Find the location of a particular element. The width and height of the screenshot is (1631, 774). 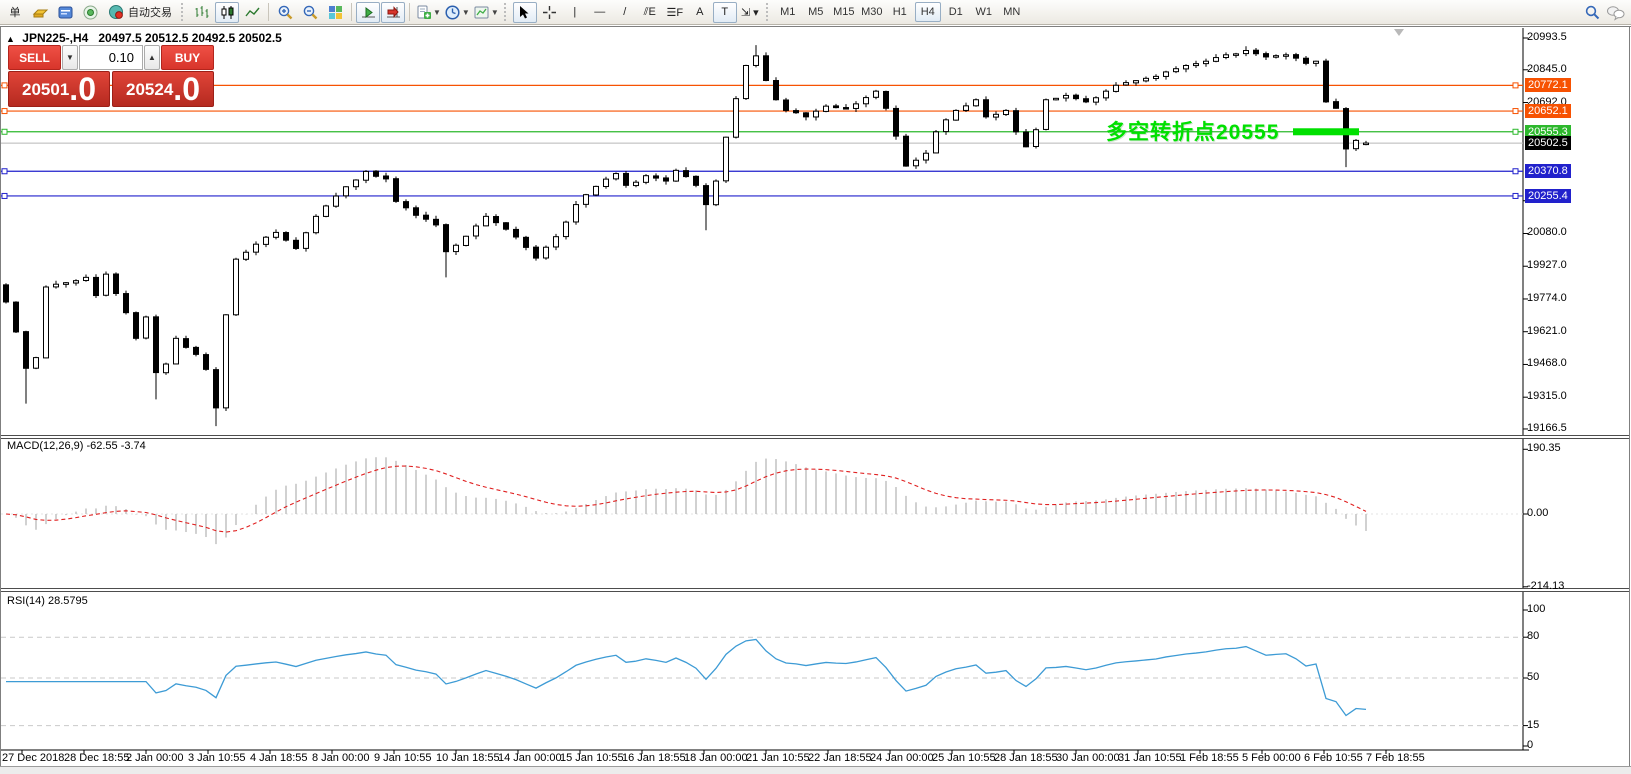

time-axis-label: 8 Jan 00:00 is located at coordinates (341, 758).